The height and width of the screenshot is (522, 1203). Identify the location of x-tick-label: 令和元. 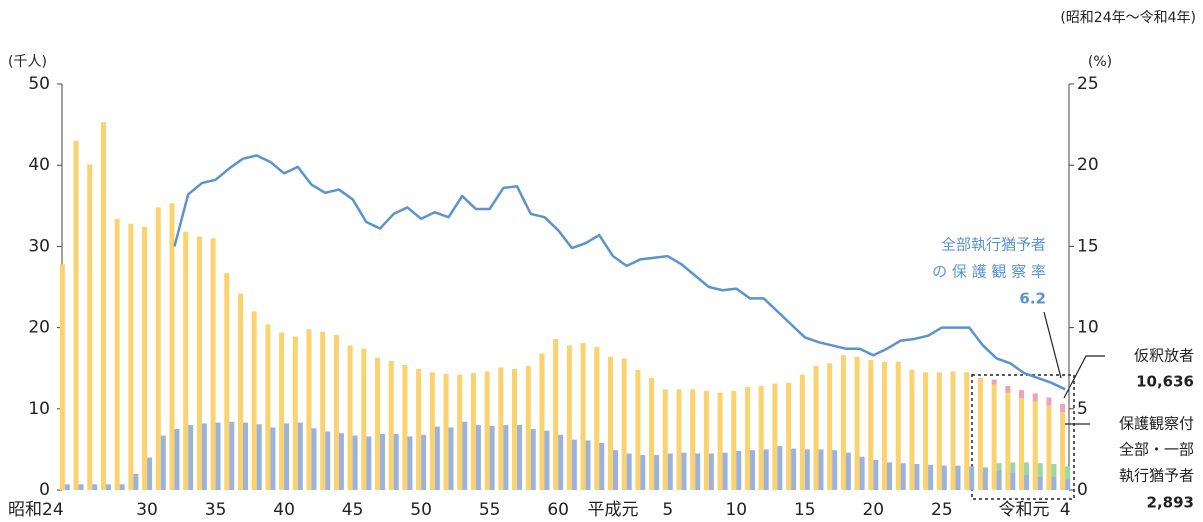
(1024, 510).